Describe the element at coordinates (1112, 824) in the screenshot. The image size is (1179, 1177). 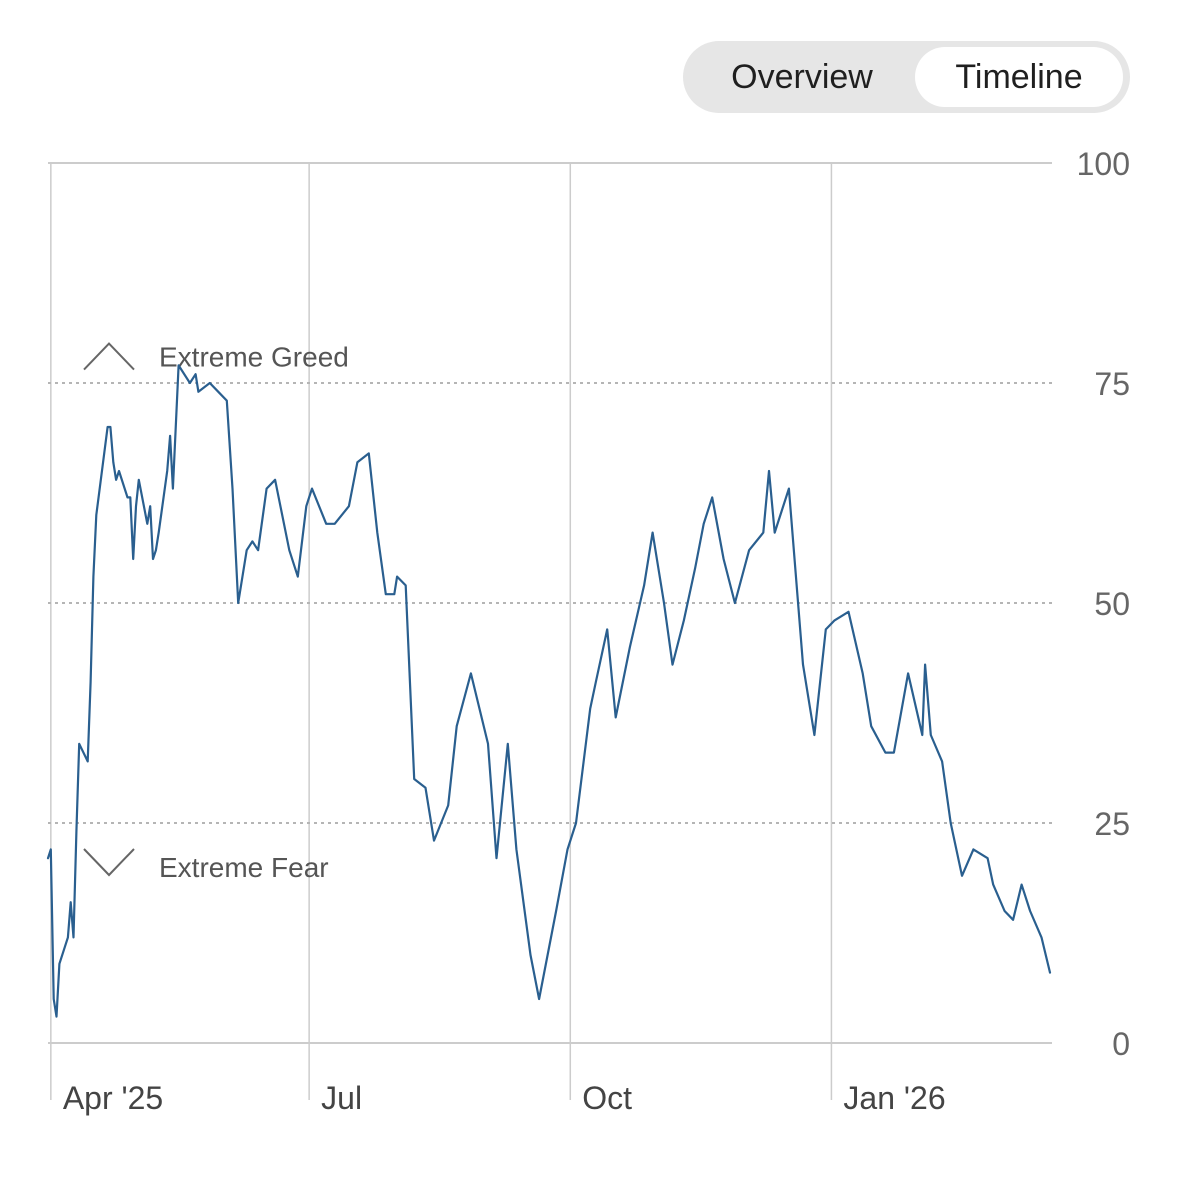
I see `y-tick-label-3: 25` at that location.